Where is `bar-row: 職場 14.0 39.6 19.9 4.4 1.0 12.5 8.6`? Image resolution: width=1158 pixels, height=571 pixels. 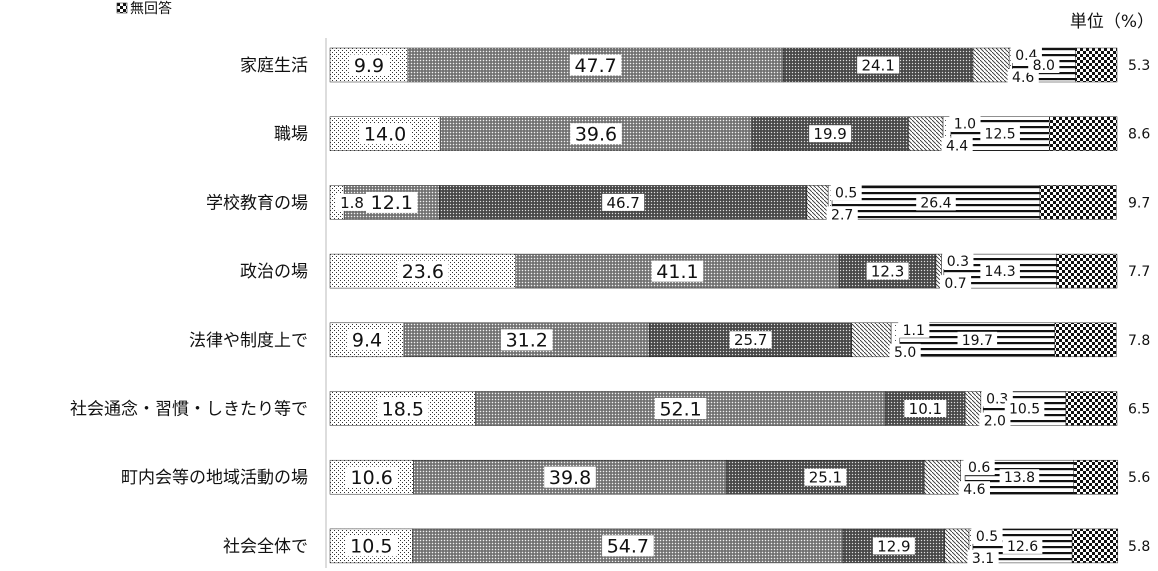 bar-row: 職場 14.0 39.6 19.9 4.4 1.0 12.5 8.6 is located at coordinates (712, 135).